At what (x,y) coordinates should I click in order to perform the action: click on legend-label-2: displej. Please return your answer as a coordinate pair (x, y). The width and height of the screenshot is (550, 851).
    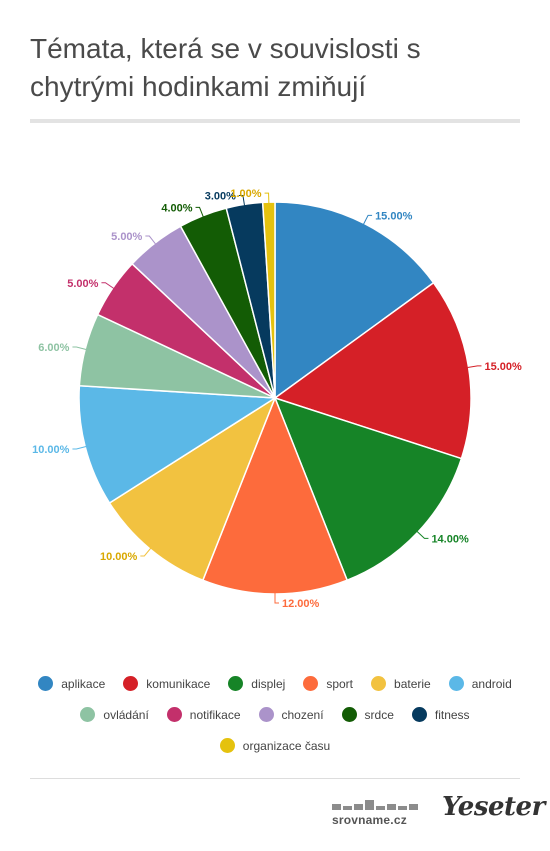
    Looking at the image, I should click on (268, 683).